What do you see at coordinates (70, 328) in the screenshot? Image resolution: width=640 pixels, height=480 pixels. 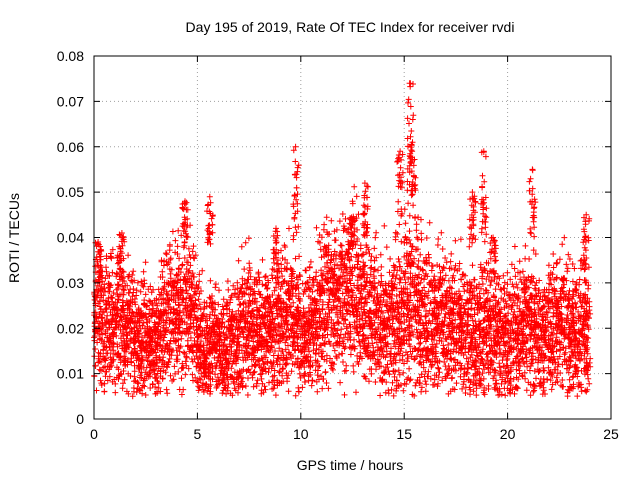 I see `y-tick-label: 0.02` at bounding box center [70, 328].